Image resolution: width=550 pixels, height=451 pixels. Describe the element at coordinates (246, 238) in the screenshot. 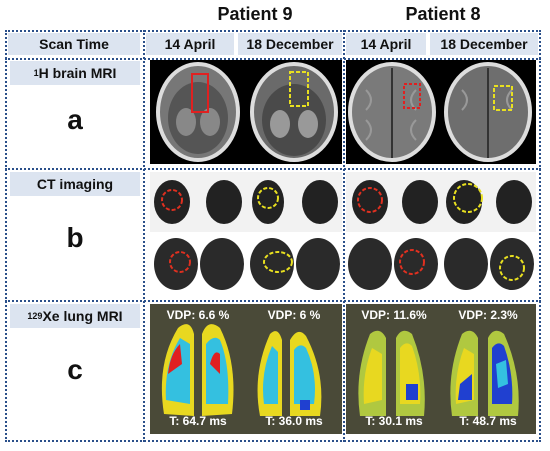

I see `ct-images-p9` at that location.